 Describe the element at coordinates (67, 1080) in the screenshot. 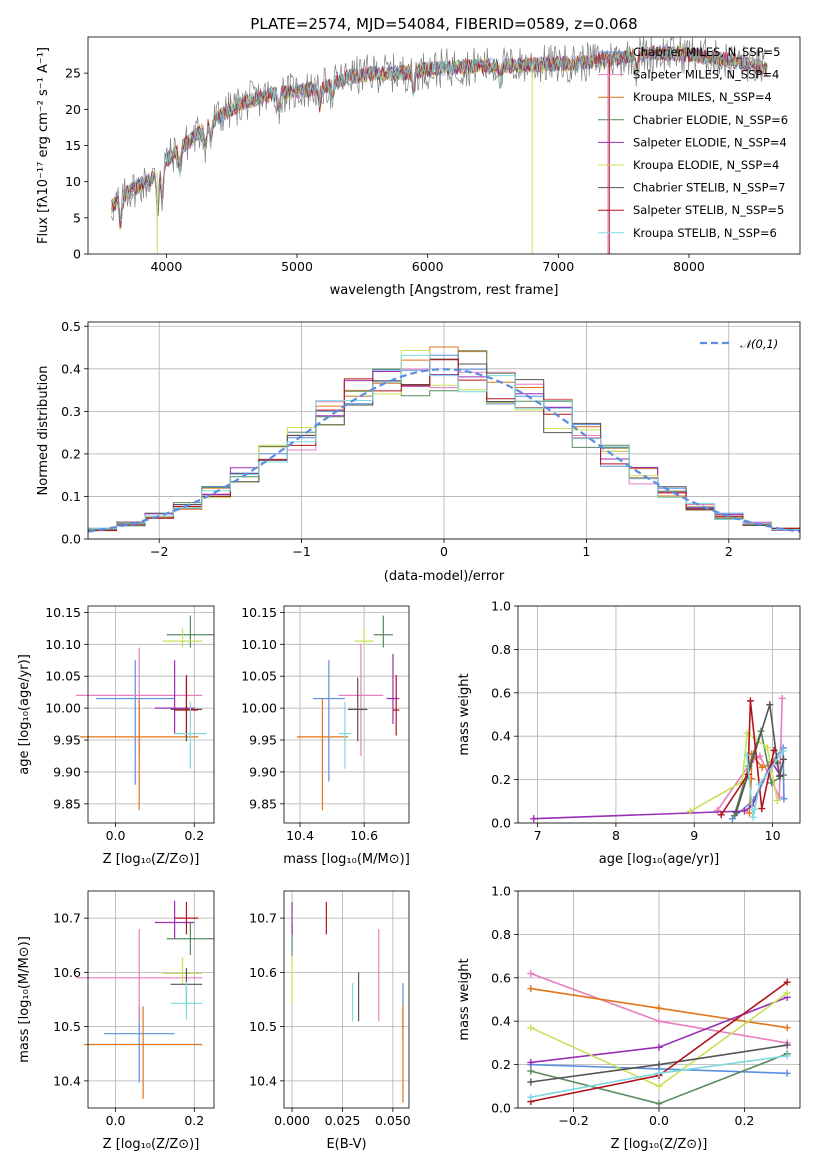

I see `y-tick-label: 10.4` at that location.